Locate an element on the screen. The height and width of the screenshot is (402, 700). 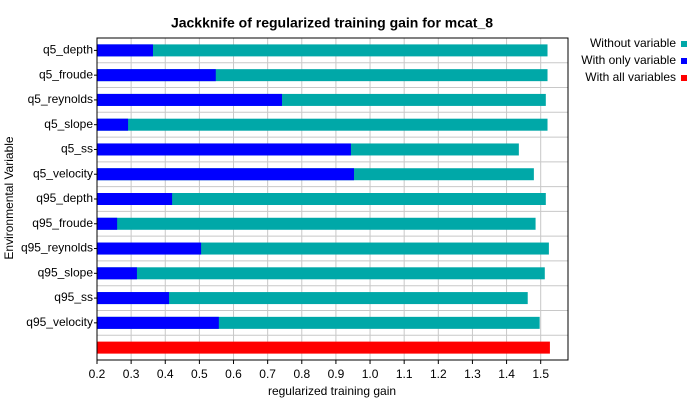
x-tick-label: 1.2 is located at coordinates (438, 374).